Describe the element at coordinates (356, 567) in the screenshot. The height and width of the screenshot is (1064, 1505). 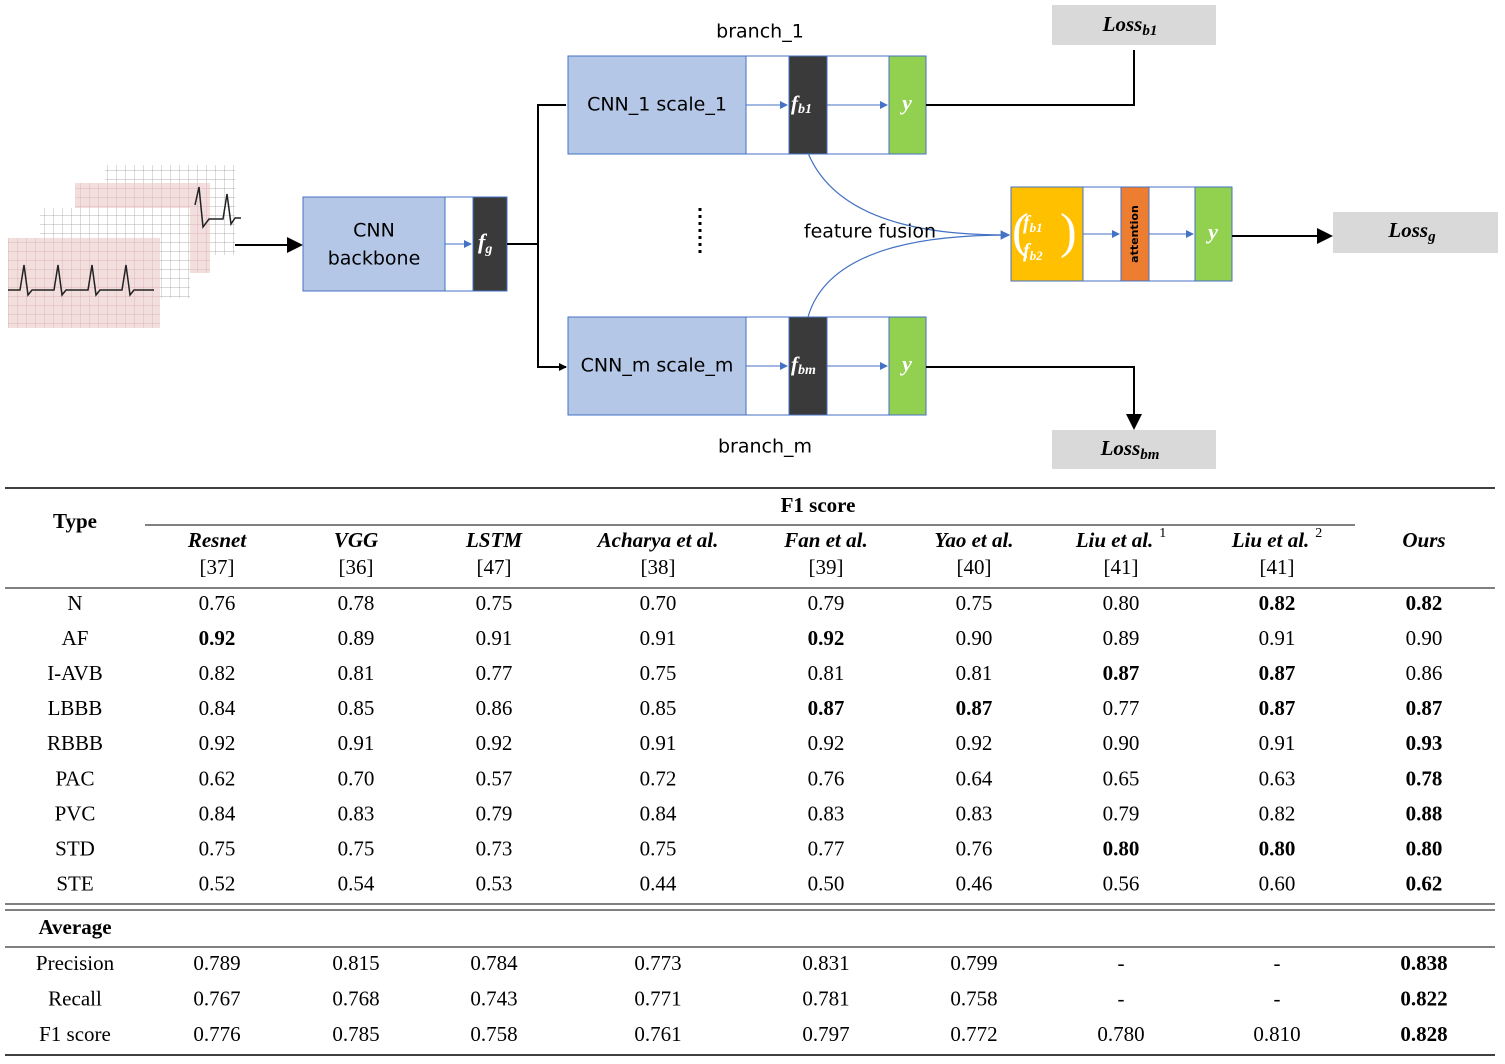
I see `column-ref: [36]` at that location.